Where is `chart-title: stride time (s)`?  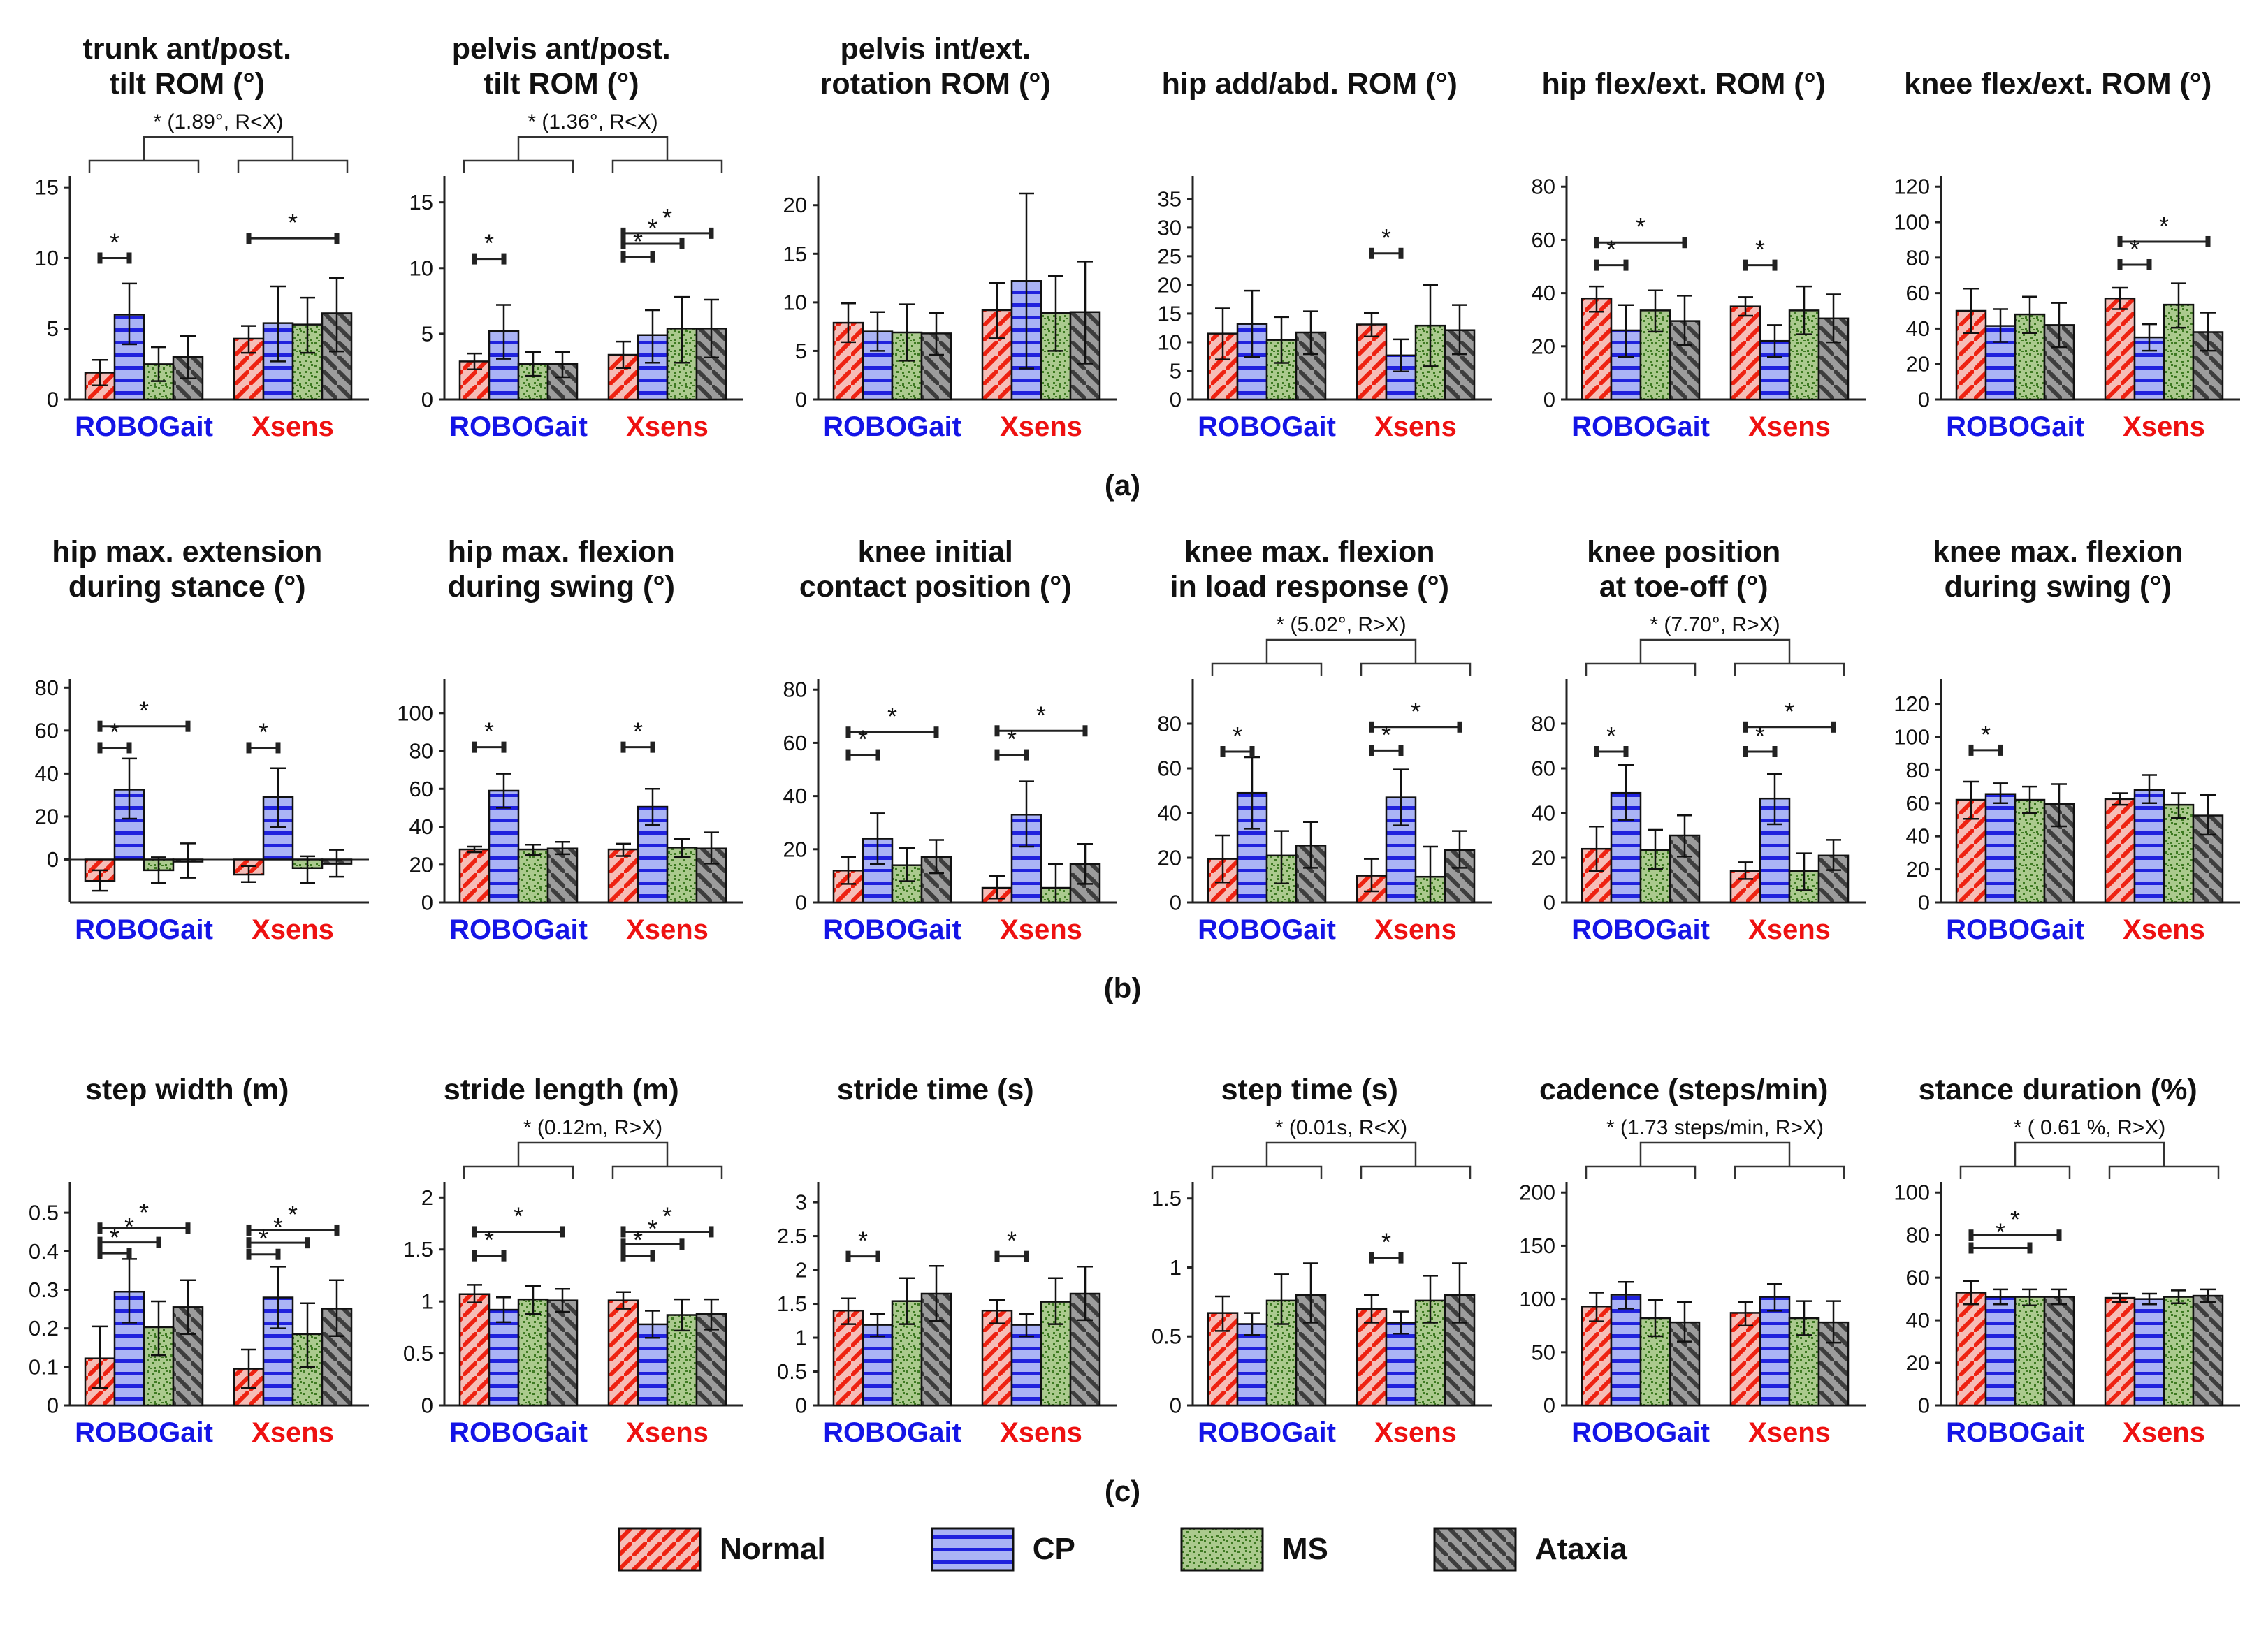
chart-title: stride time (s) is located at coordinates (935, 1090).